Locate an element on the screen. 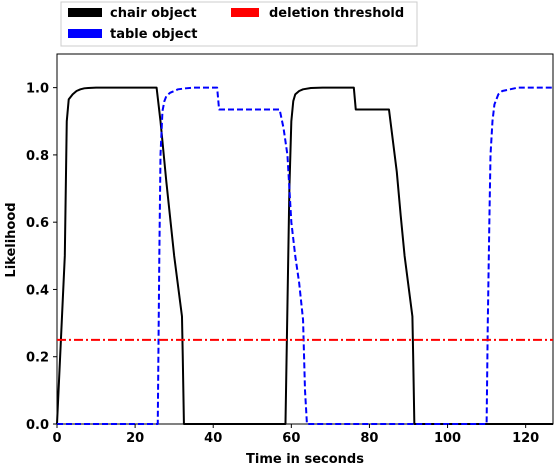 This screenshot has height=470, width=558. y-axis-label: Likelihood is located at coordinates (11, 239).